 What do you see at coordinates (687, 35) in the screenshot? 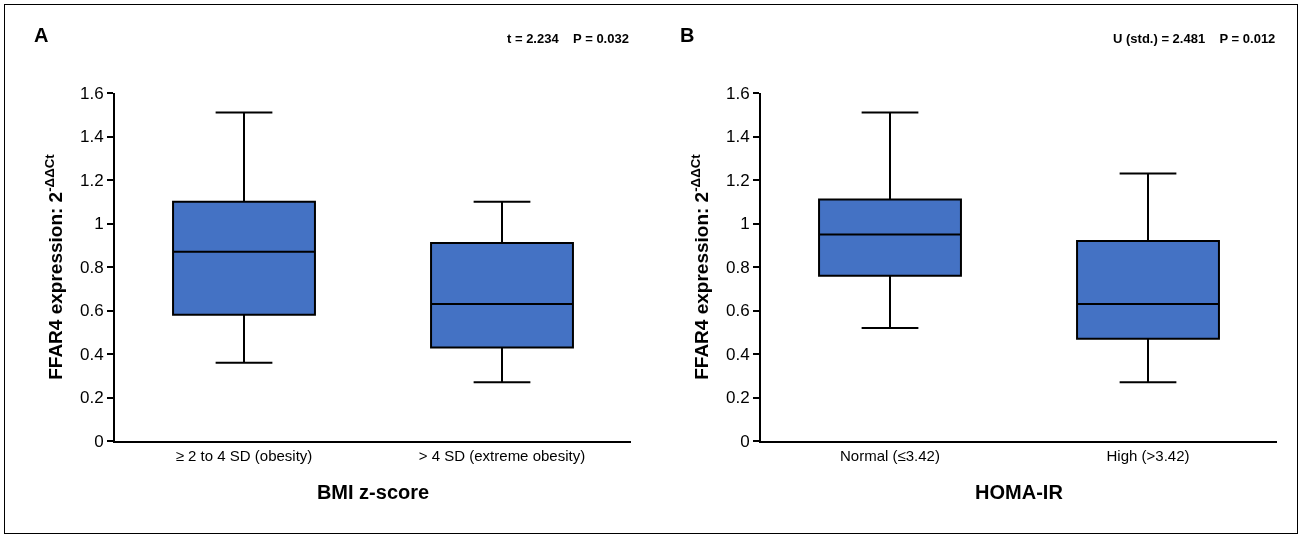
I see `text: B` at bounding box center [687, 35].